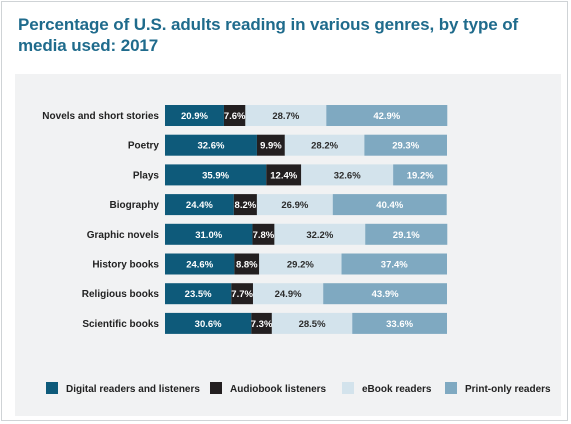 This screenshot has height=424, width=571. I want to click on category-label: History books, so click(125, 265).